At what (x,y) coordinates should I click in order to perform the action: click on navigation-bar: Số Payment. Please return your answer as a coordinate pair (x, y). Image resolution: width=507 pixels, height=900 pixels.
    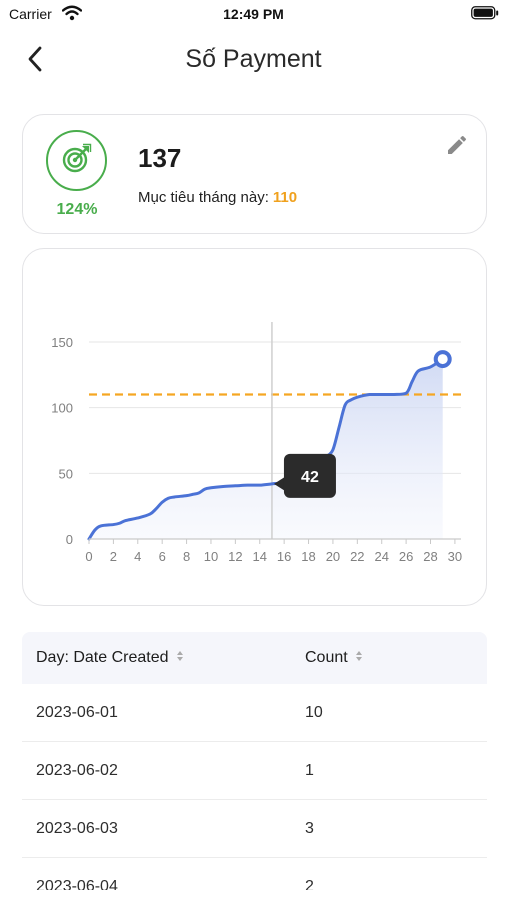
    Looking at the image, I should click on (253, 60).